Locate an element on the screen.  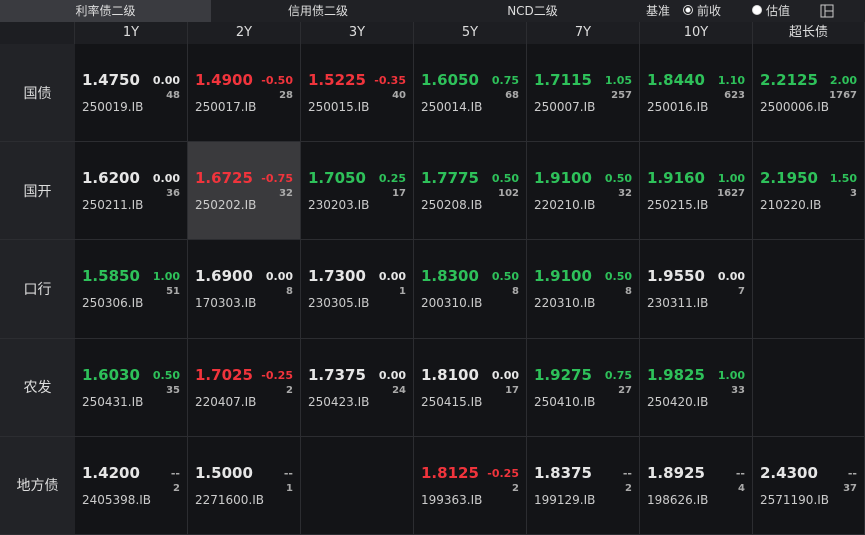
price: 1.8375 is located at coordinates (563, 472).